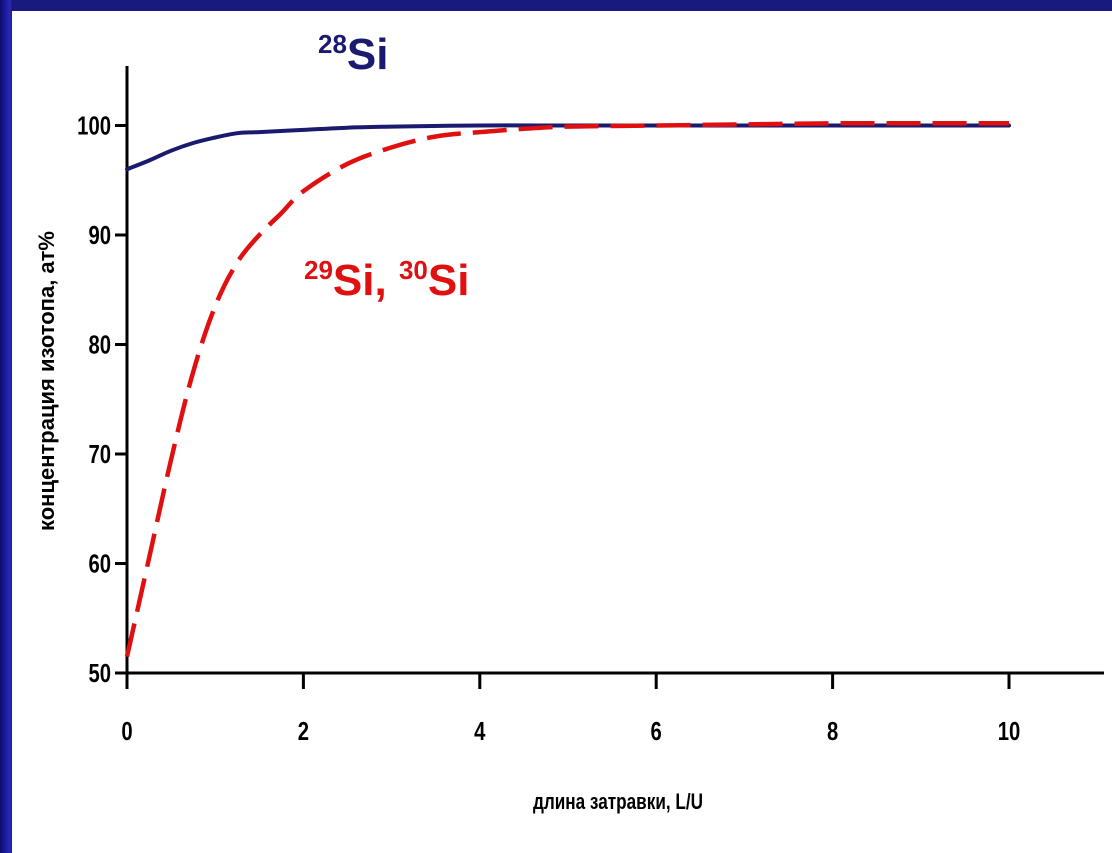  I want to click on isotope-symbol: Si,, so click(366, 280).